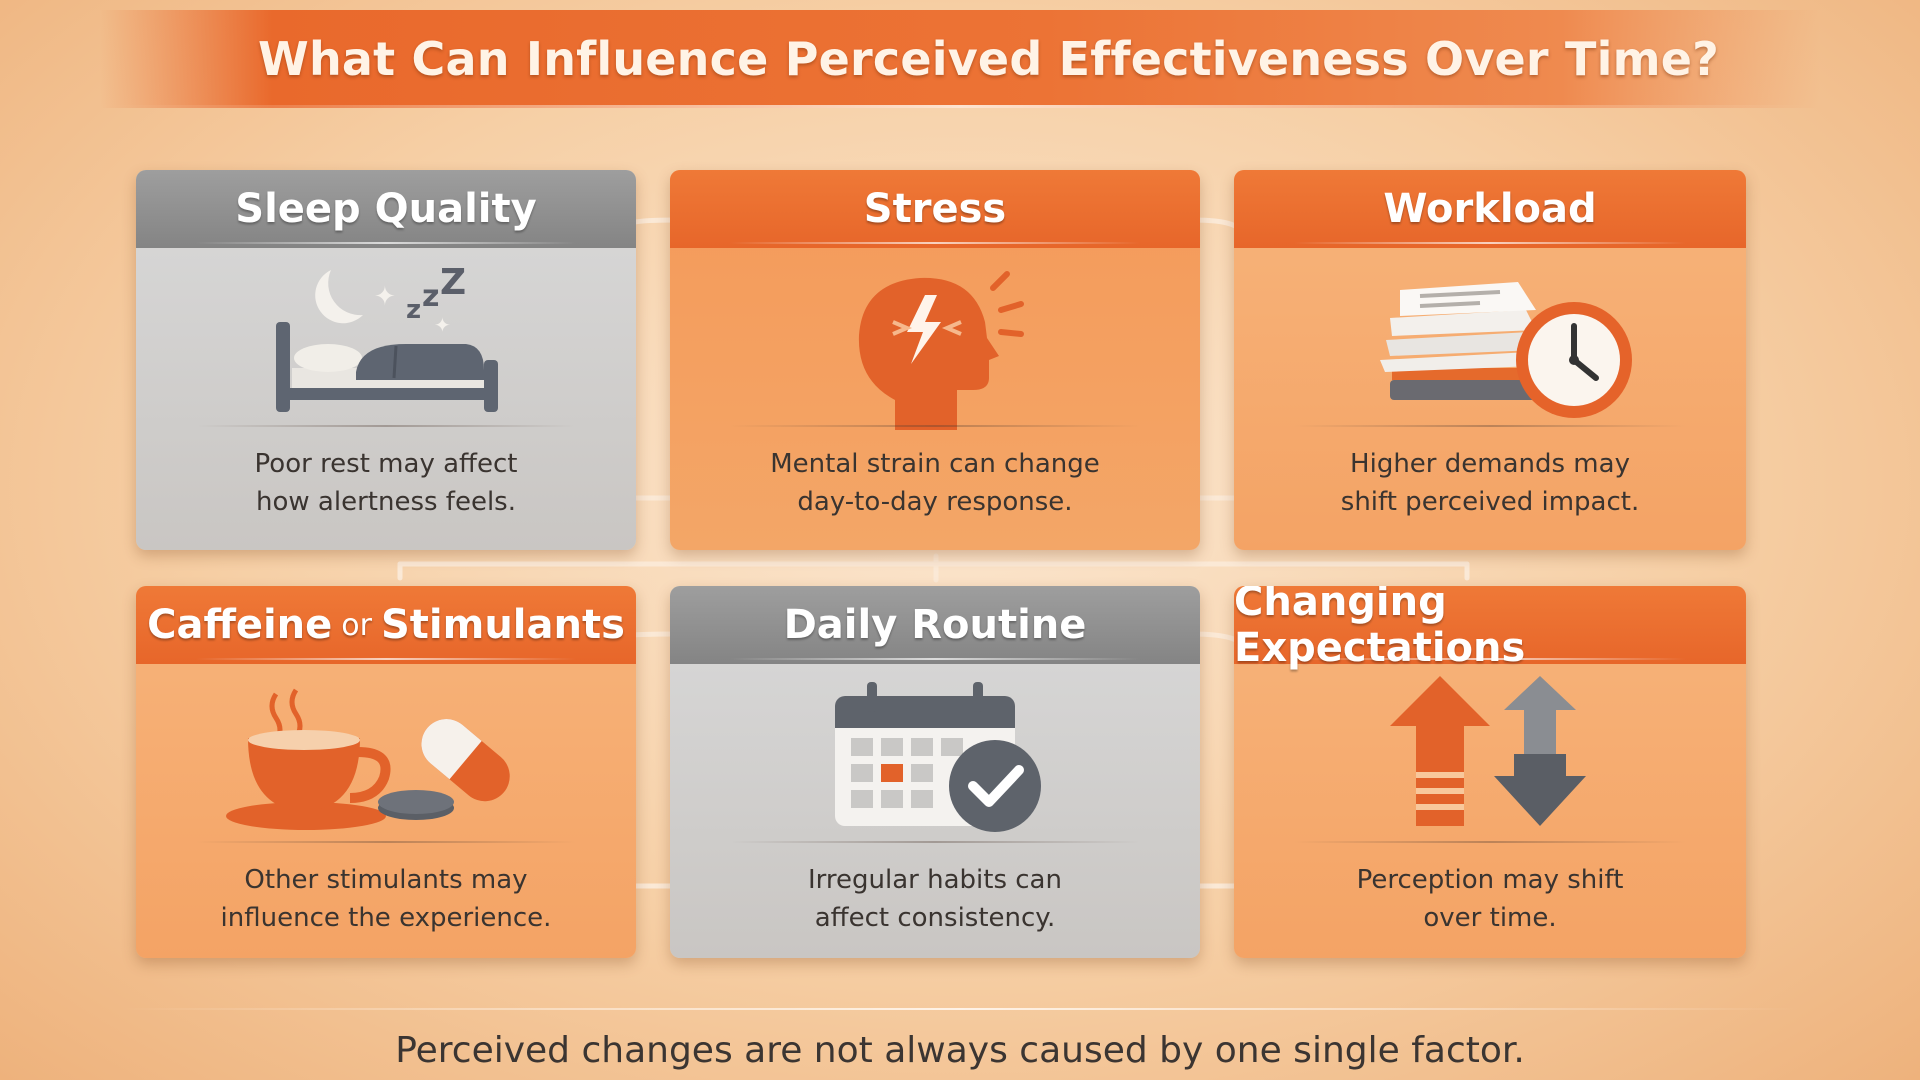  I want to click on heading-stimulants: Stimulants, so click(503, 625).